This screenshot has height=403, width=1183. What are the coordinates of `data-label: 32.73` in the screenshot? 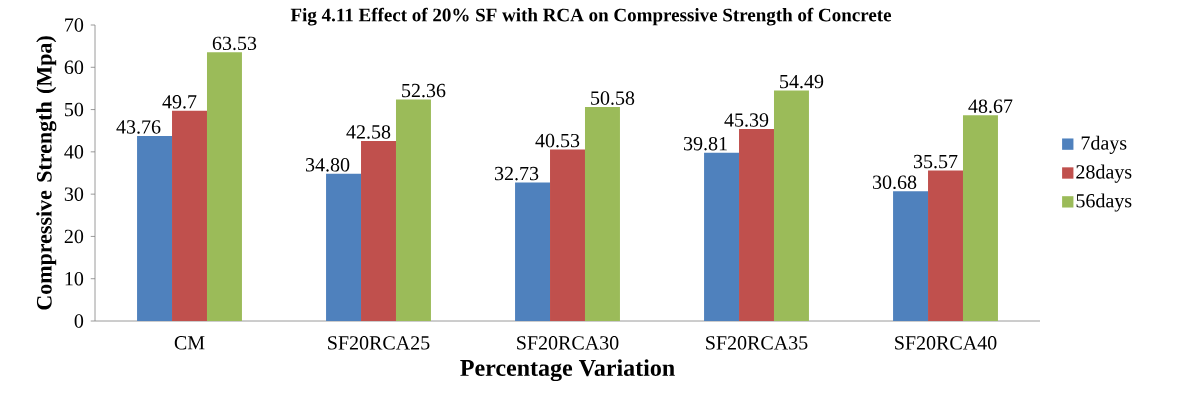 It's located at (516, 173).